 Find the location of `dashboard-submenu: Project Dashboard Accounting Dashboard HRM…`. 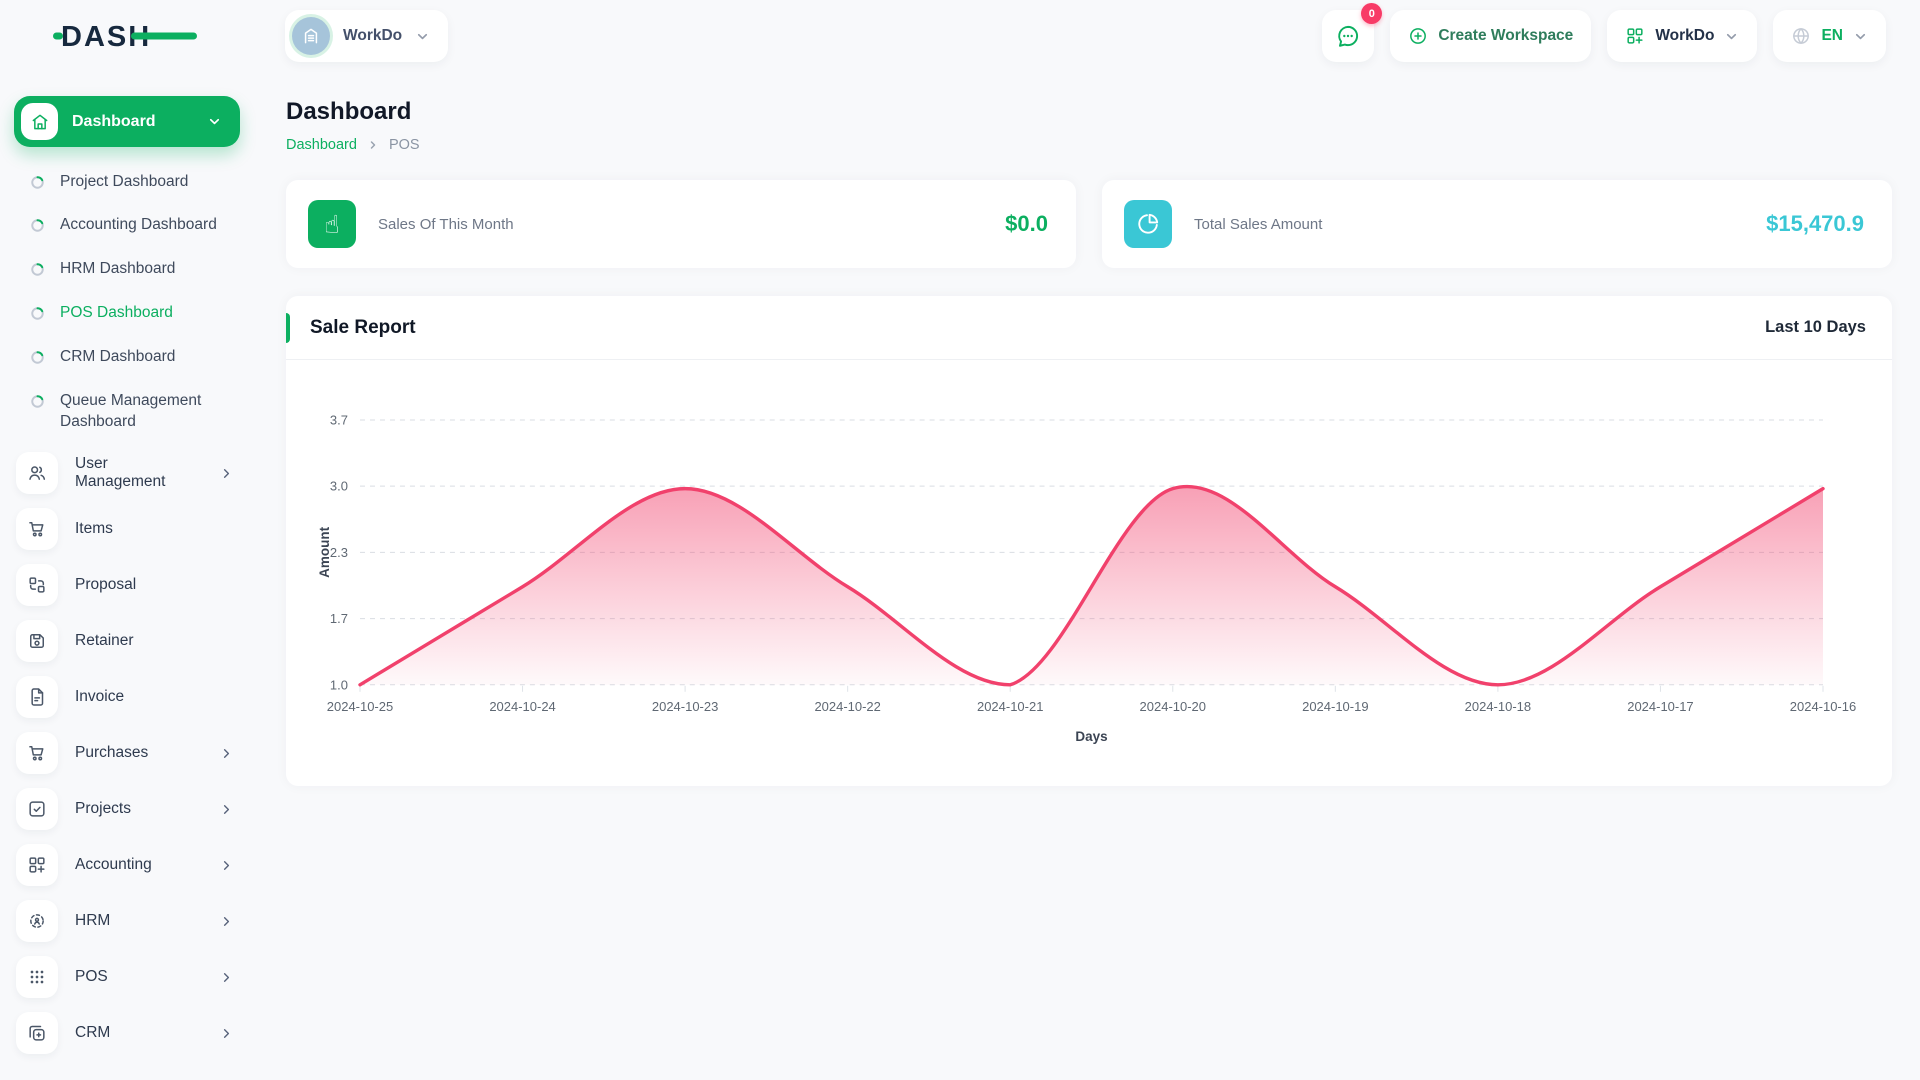

dashboard-submenu: Project Dashboard Accounting Dashboard HRM… is located at coordinates (127, 302).